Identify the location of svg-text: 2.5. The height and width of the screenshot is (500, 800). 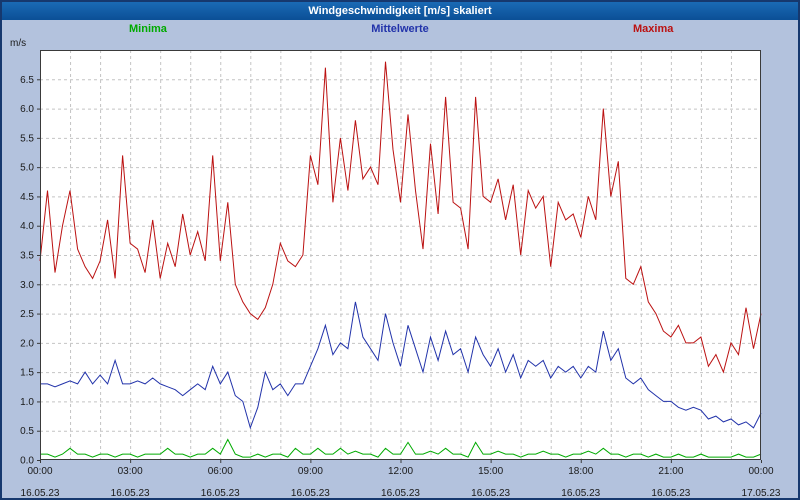
(27, 314).